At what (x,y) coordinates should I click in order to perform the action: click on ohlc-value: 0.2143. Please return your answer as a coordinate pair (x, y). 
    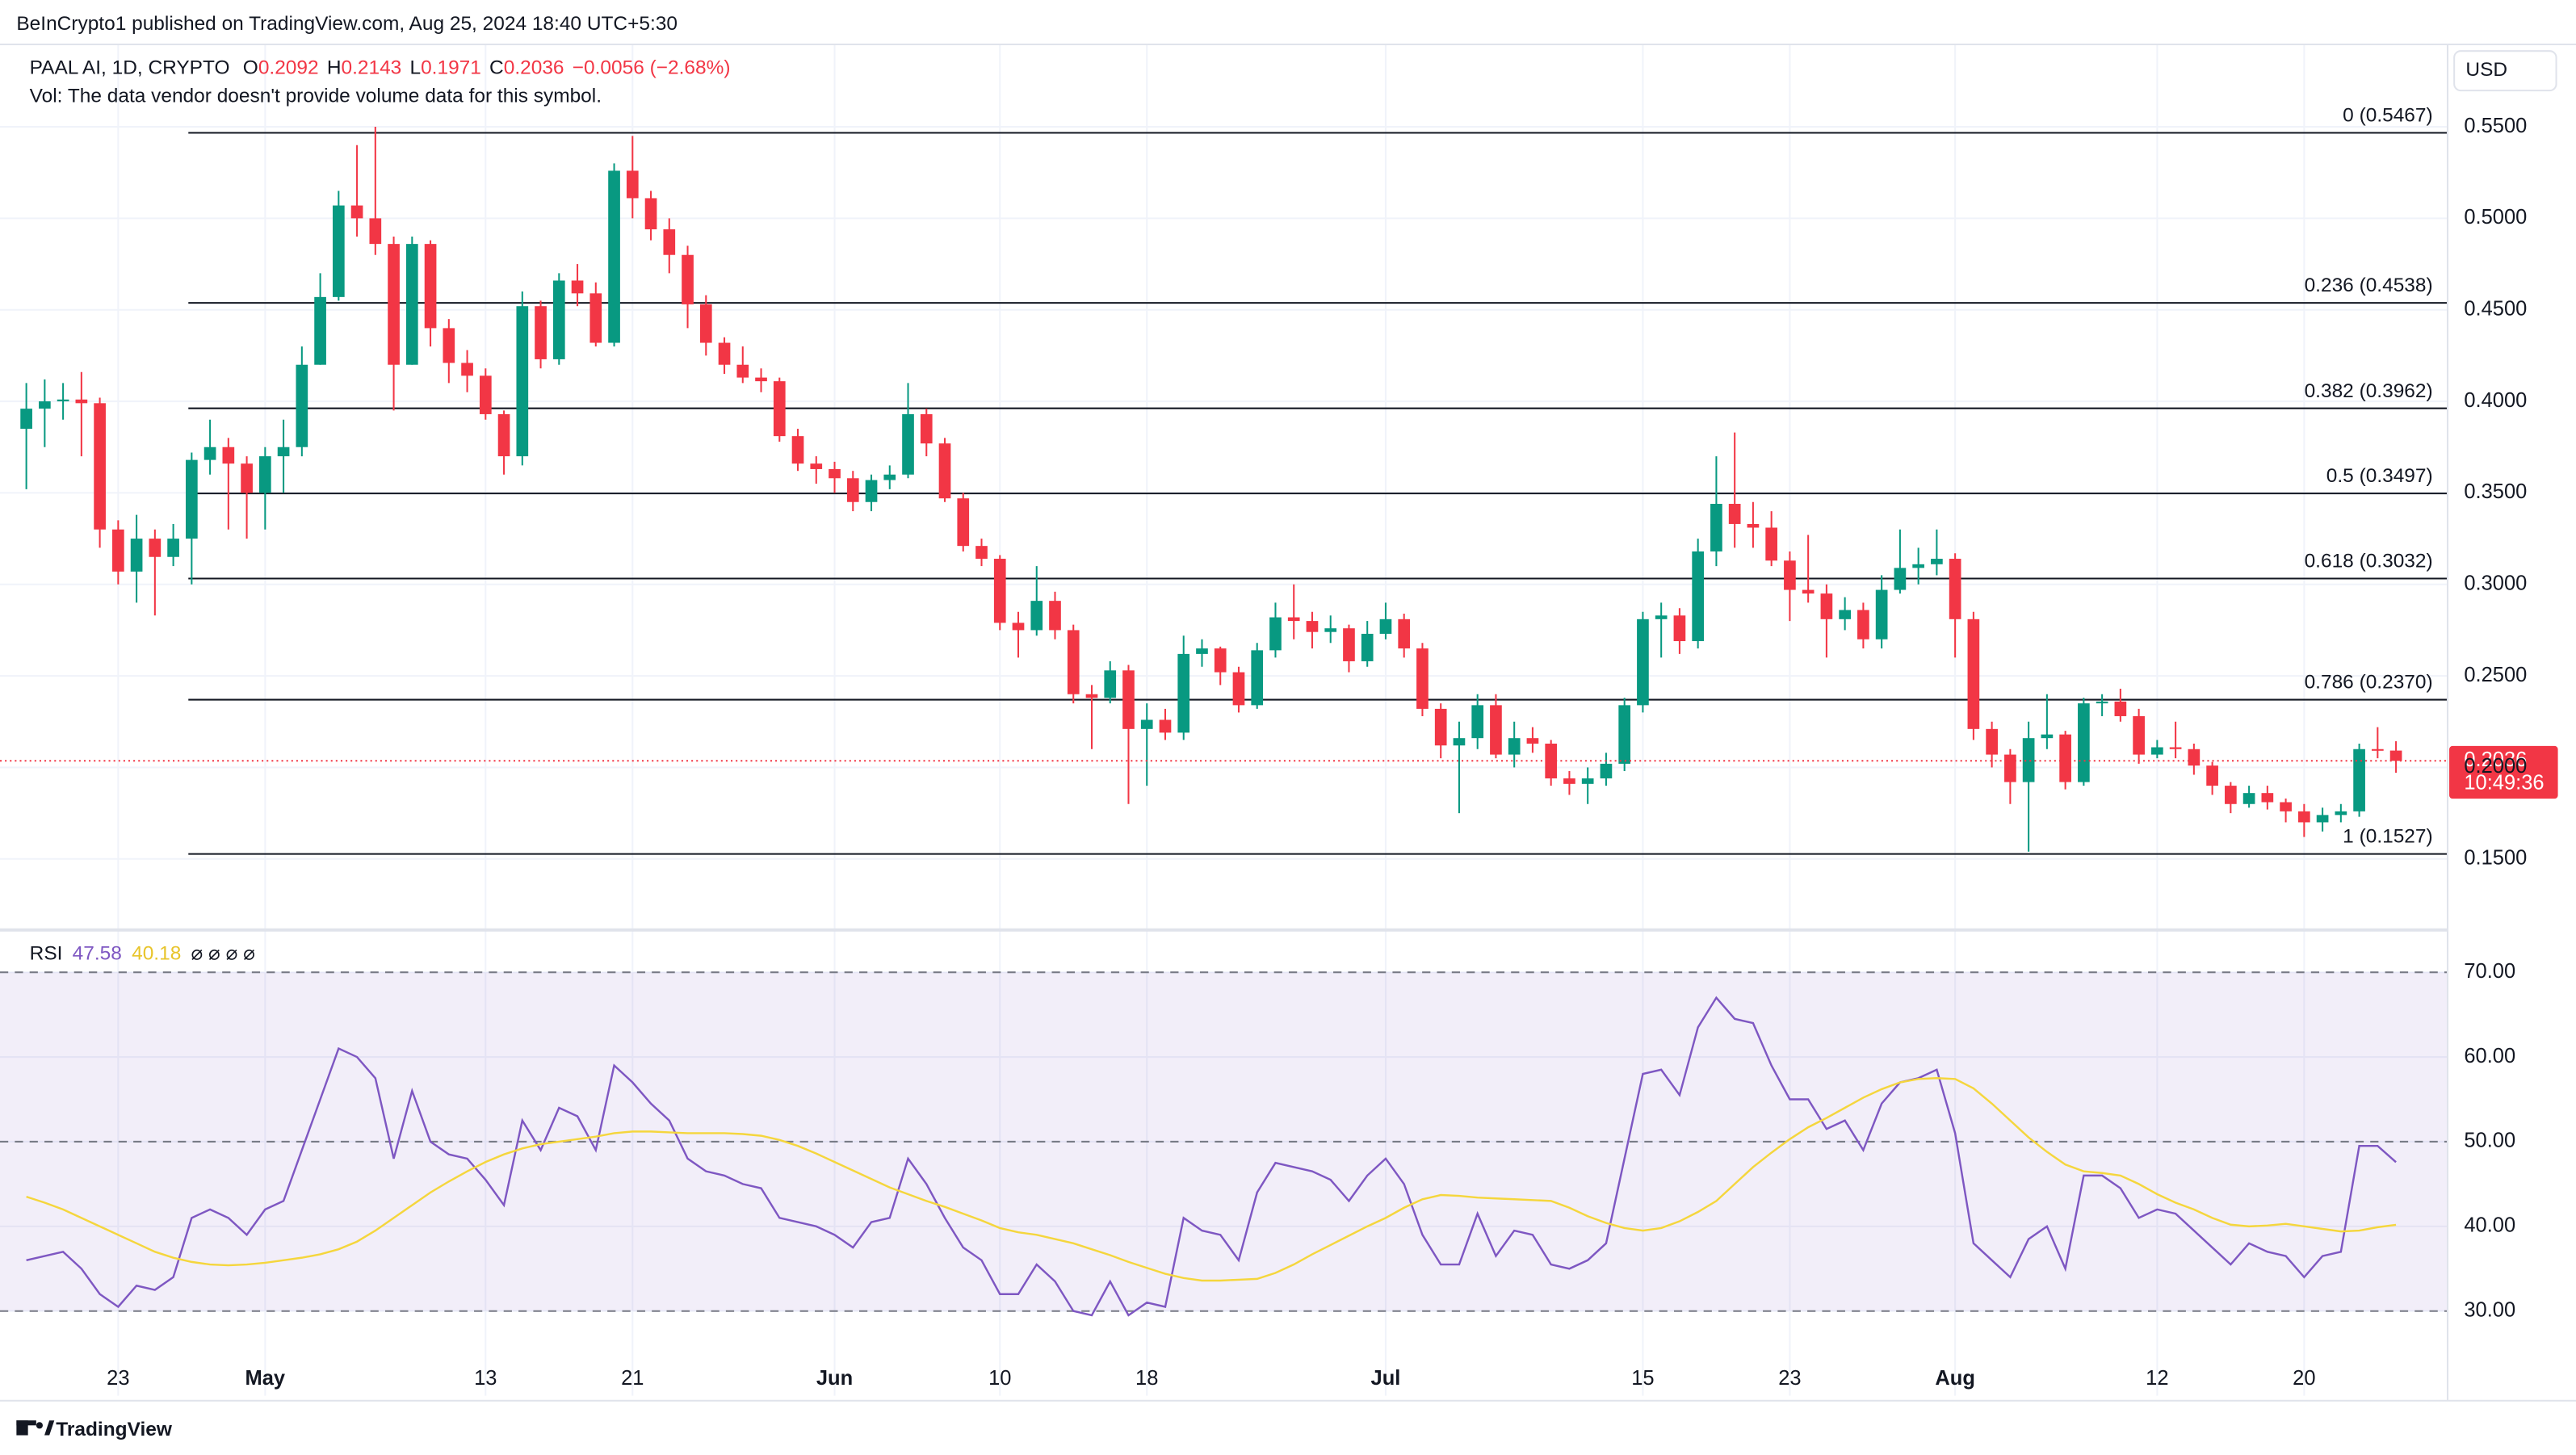
    Looking at the image, I should click on (371, 68).